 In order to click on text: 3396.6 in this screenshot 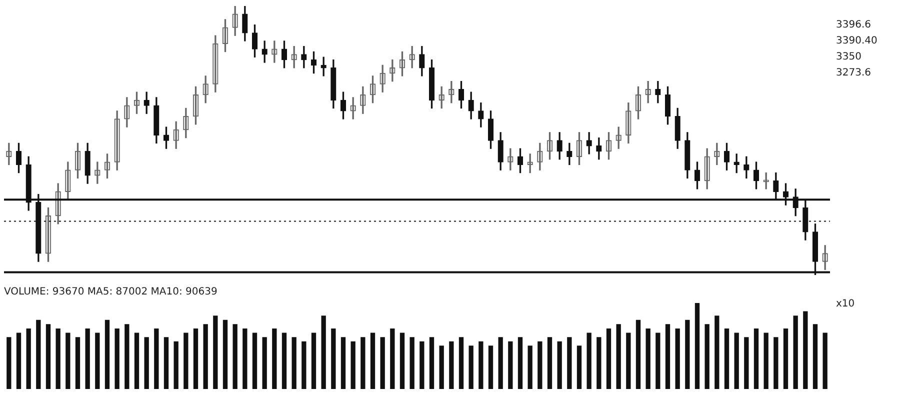, I will do `click(853, 25)`.